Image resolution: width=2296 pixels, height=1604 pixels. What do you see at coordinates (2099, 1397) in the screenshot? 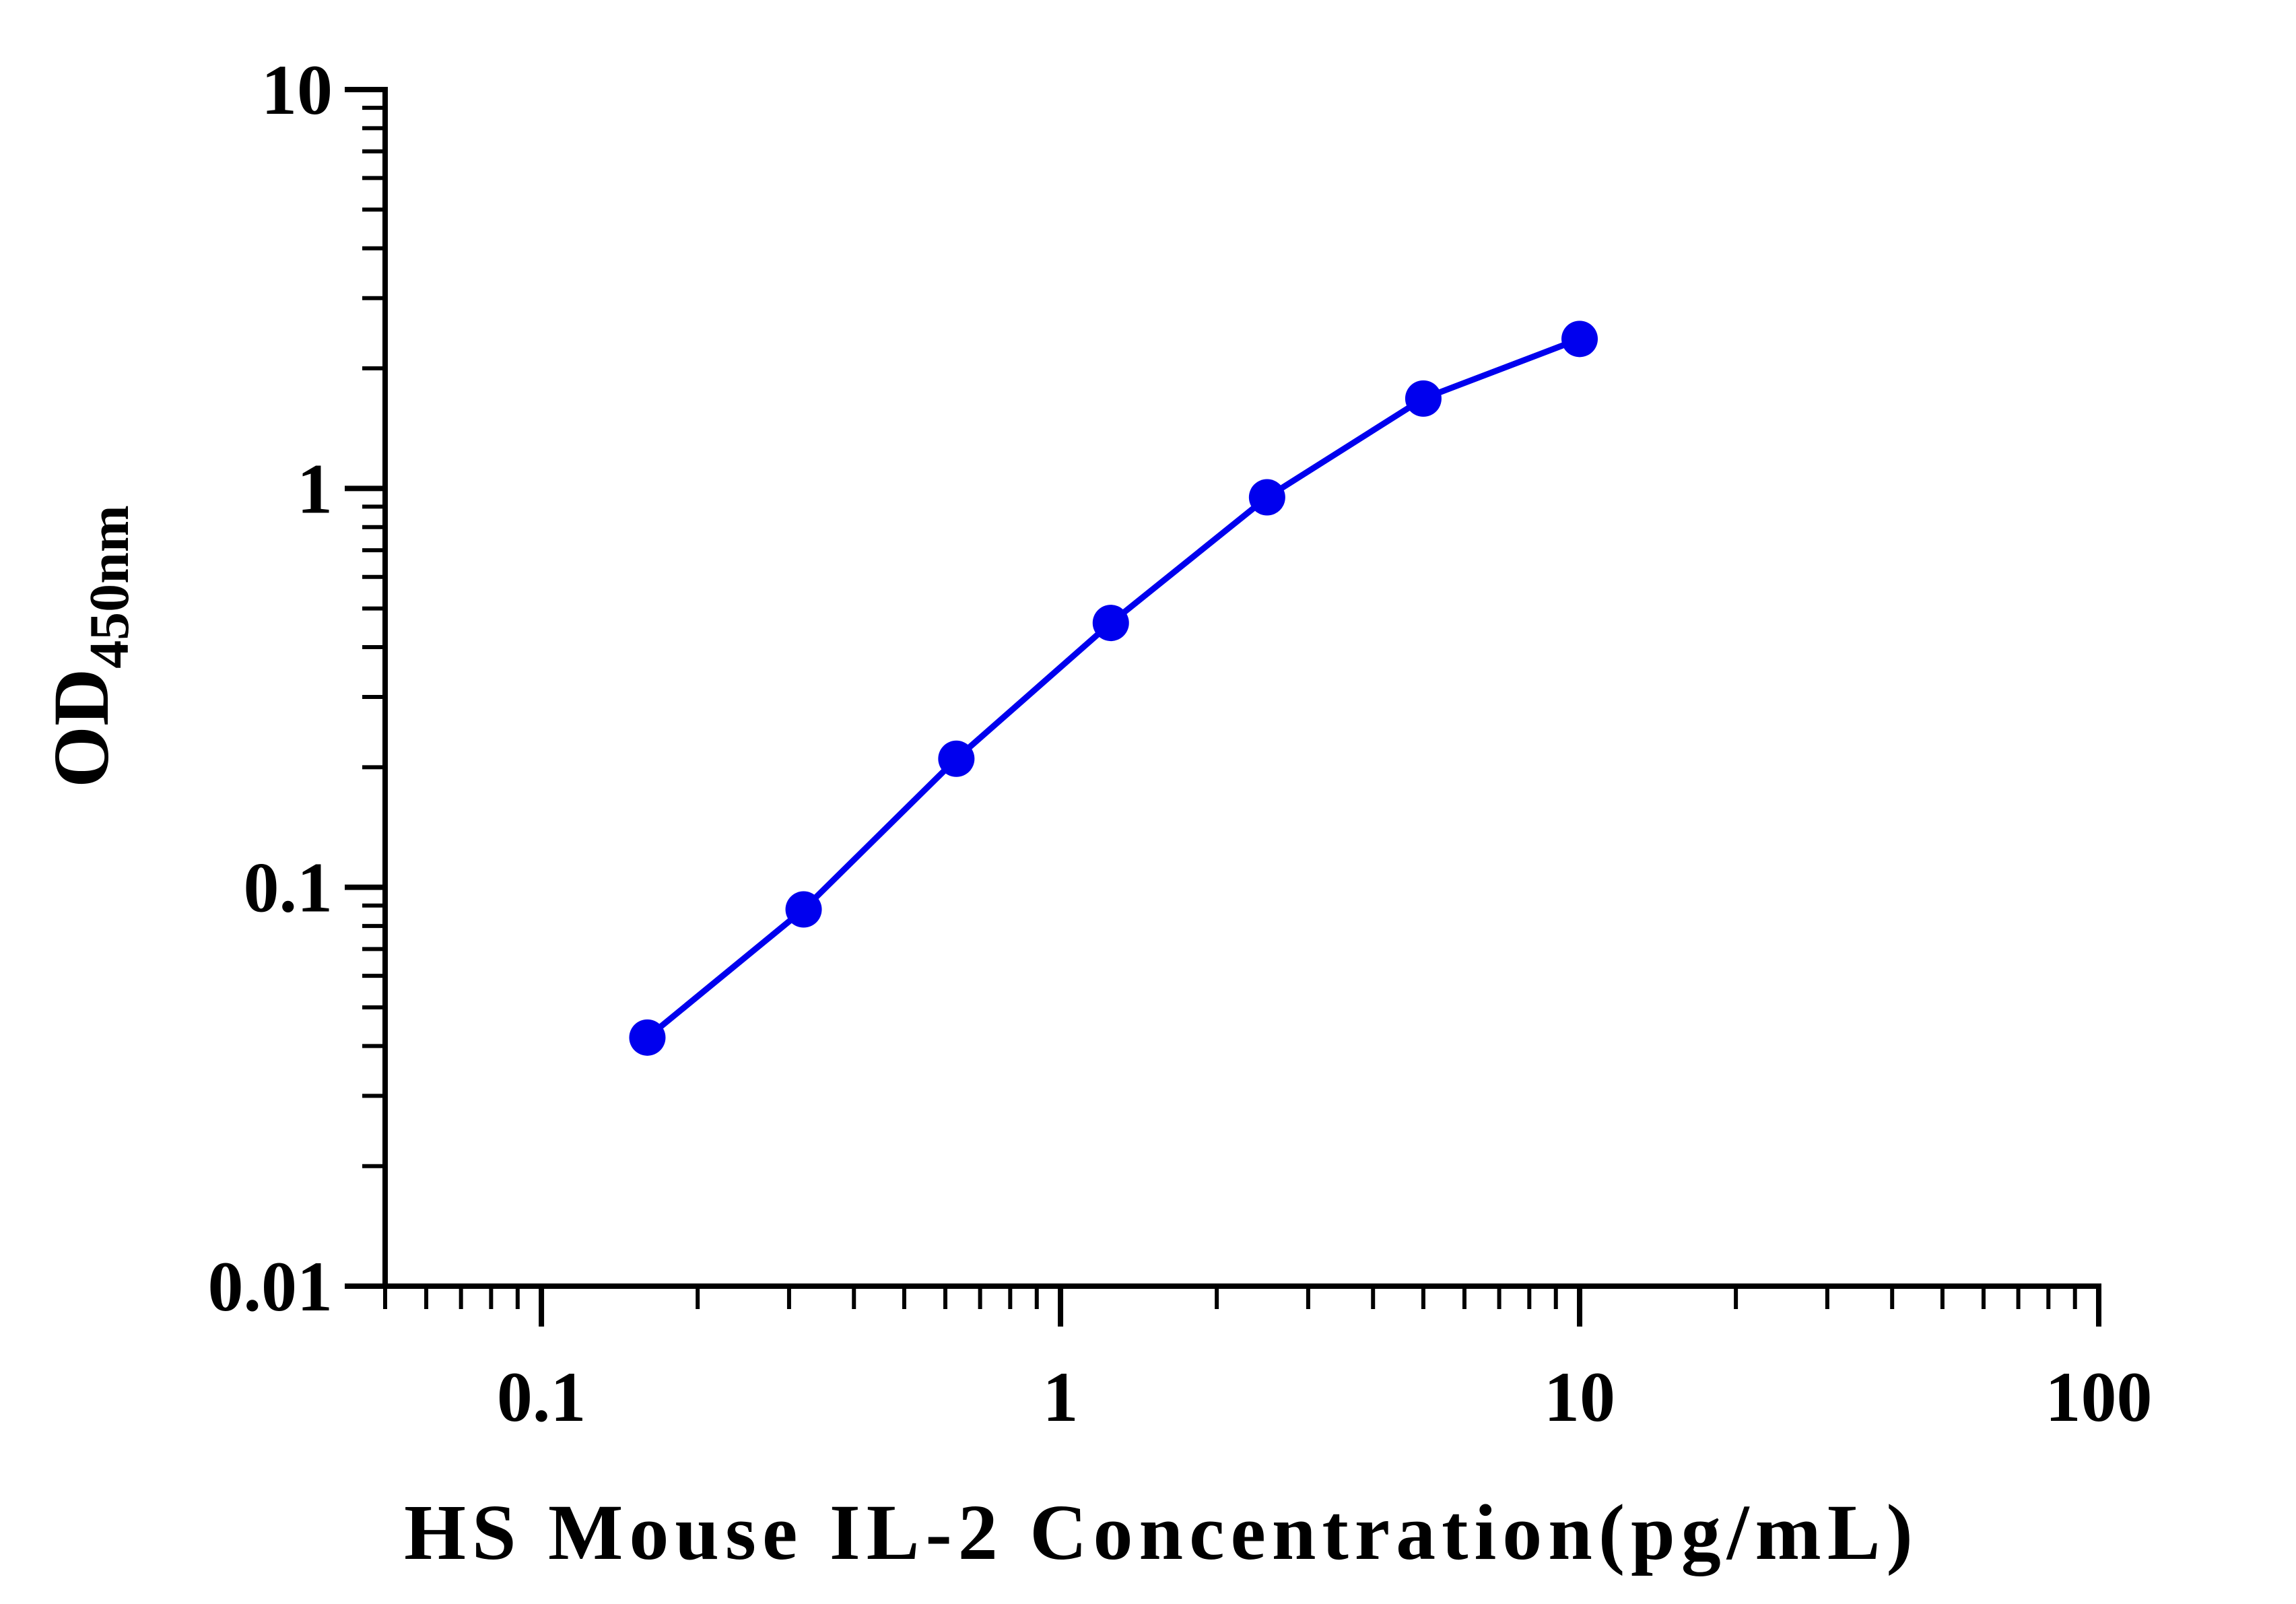
I see `x-tick-label: 100` at bounding box center [2099, 1397].